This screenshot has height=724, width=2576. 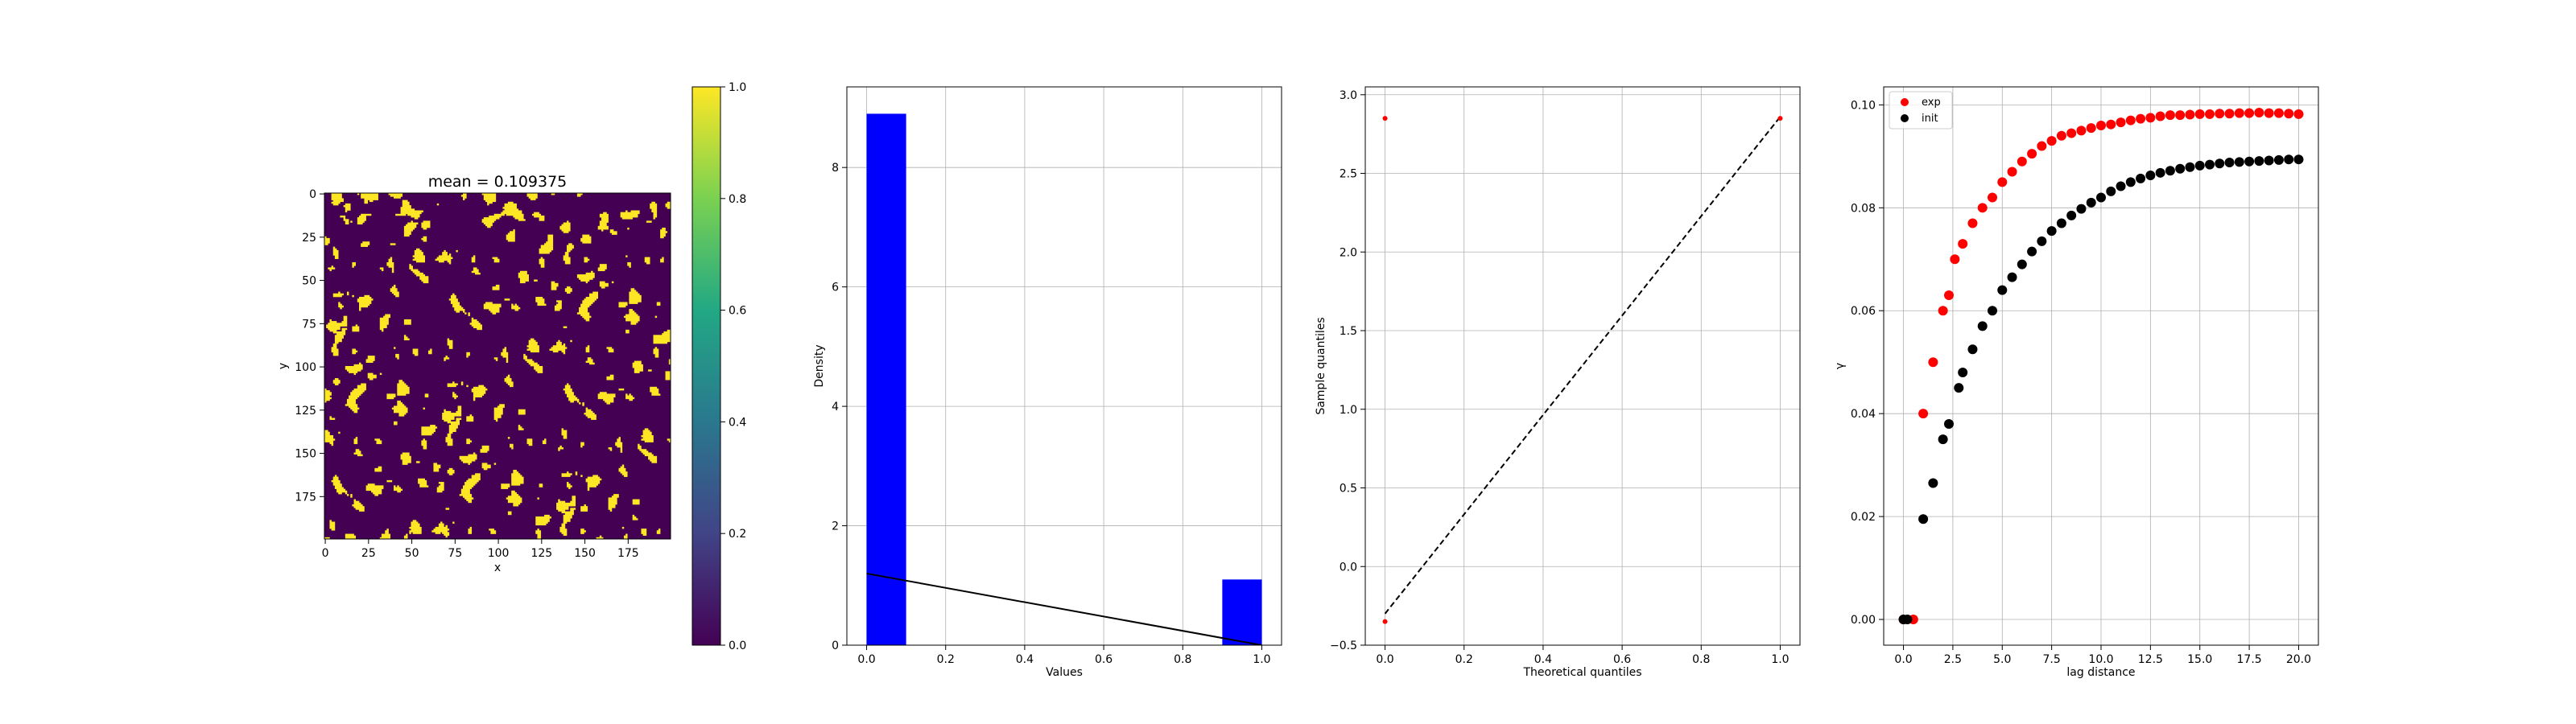 What do you see at coordinates (309, 238) in the screenshot?
I see `y-tick-label: 25` at bounding box center [309, 238].